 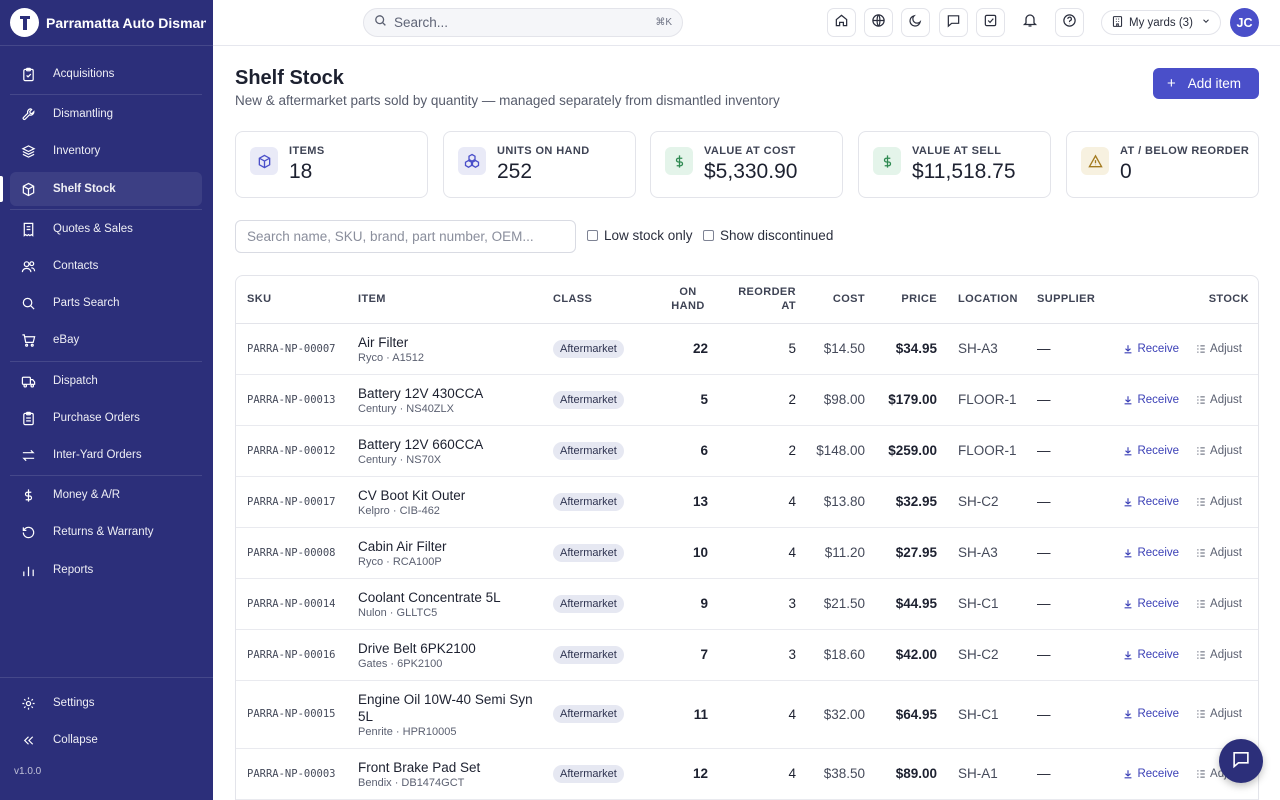 What do you see at coordinates (291, 553) in the screenshot?
I see `sku-cell: PARRA-NP-00008` at bounding box center [291, 553].